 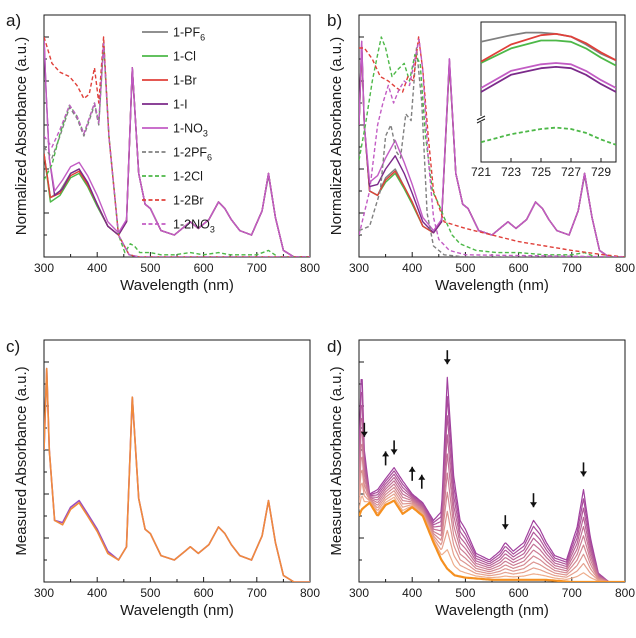 I want to click on inset: 721 723 725 727 729, so click(x=544, y=100).